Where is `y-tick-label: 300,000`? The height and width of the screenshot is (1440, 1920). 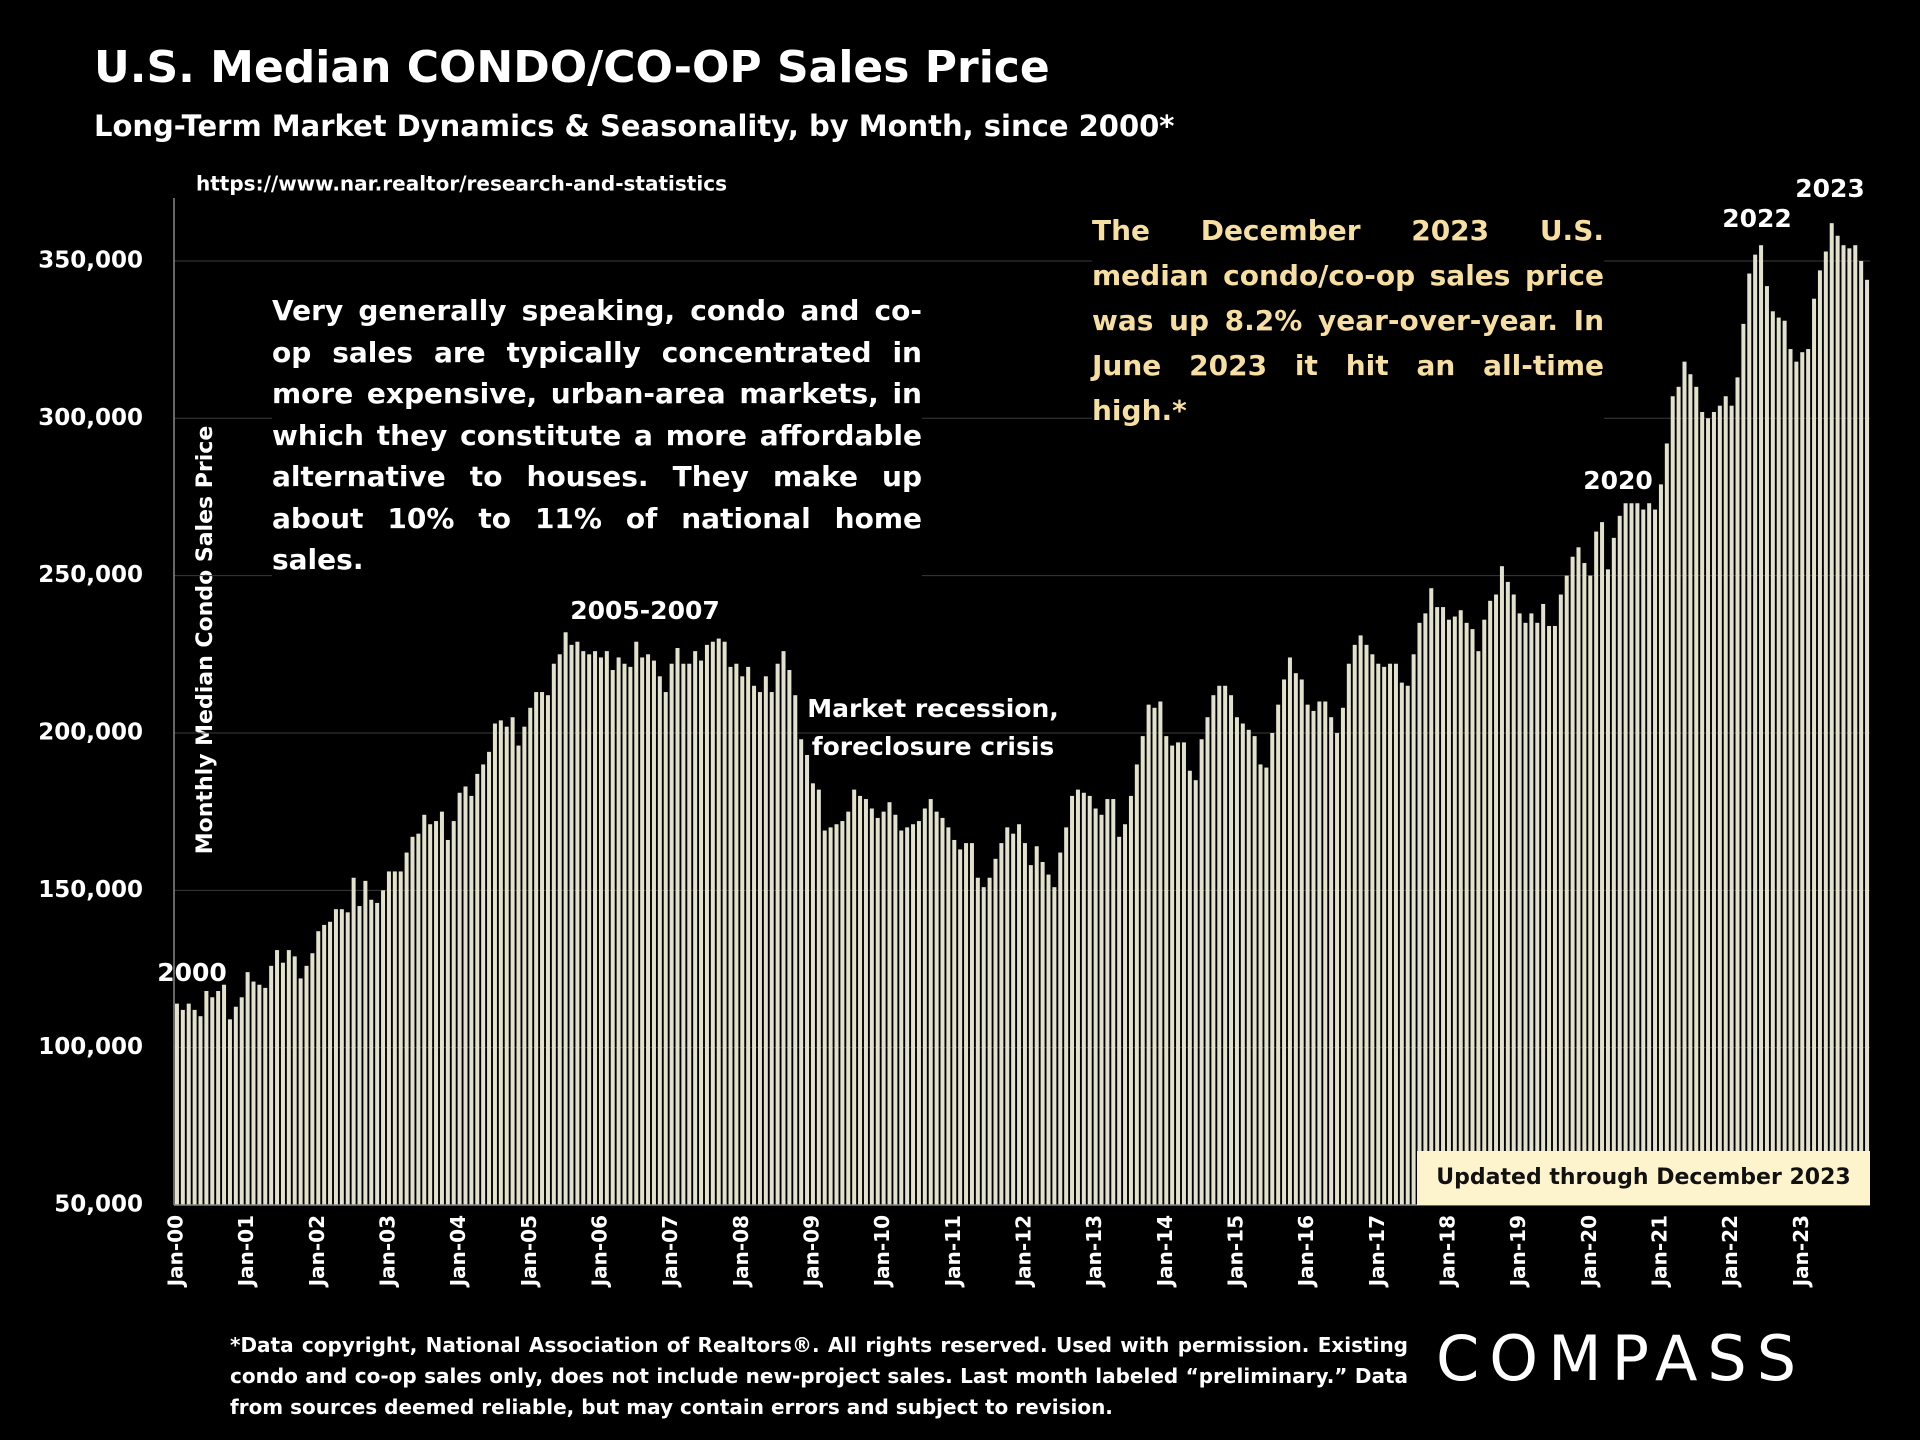 y-tick-label: 300,000 is located at coordinates (90, 418).